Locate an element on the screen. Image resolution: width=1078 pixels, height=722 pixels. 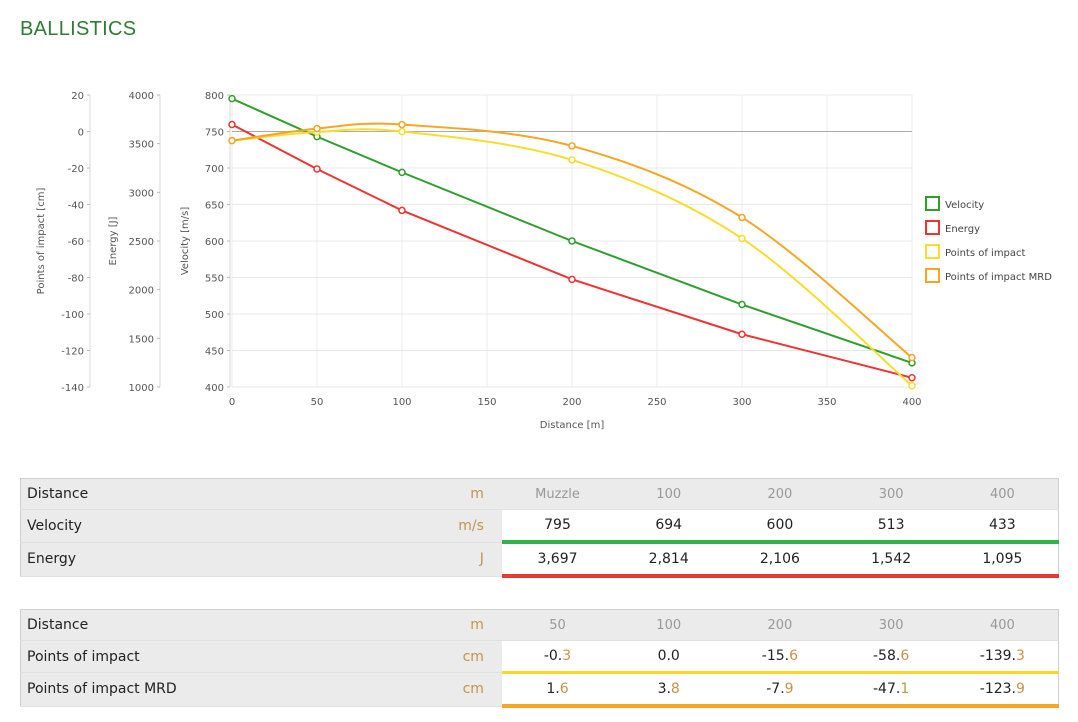
x-axis-label: Distance [m] is located at coordinates (572, 425).